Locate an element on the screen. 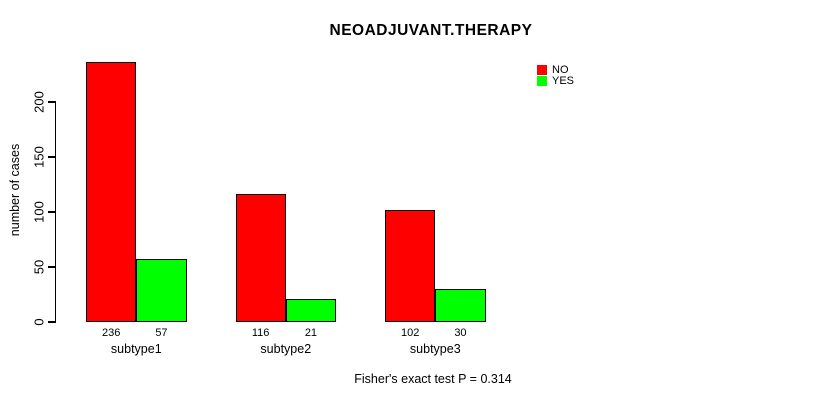 The height and width of the screenshot is (400, 840). bar-value-subtype2-yes: 21 is located at coordinates (311, 332).